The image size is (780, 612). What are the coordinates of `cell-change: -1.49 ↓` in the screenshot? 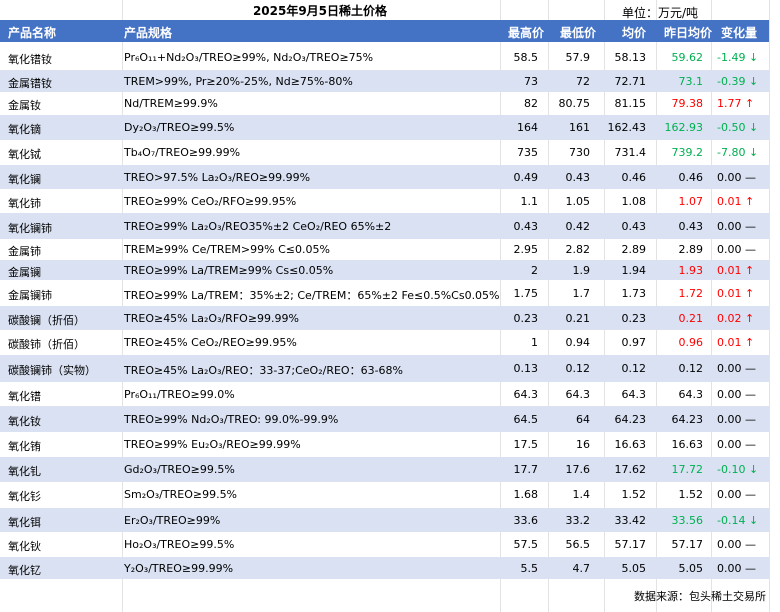 It's located at (738, 57).